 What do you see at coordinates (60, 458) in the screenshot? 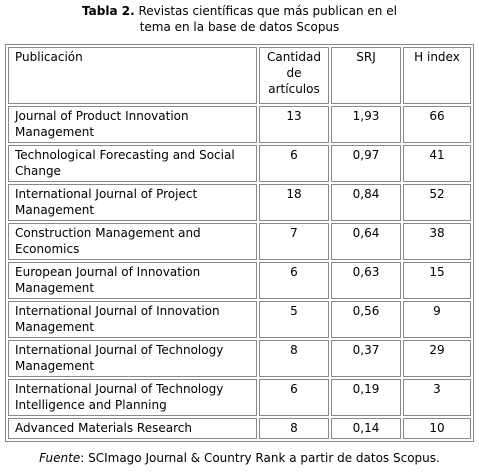
I see `source-label: Fuente` at bounding box center [60, 458].